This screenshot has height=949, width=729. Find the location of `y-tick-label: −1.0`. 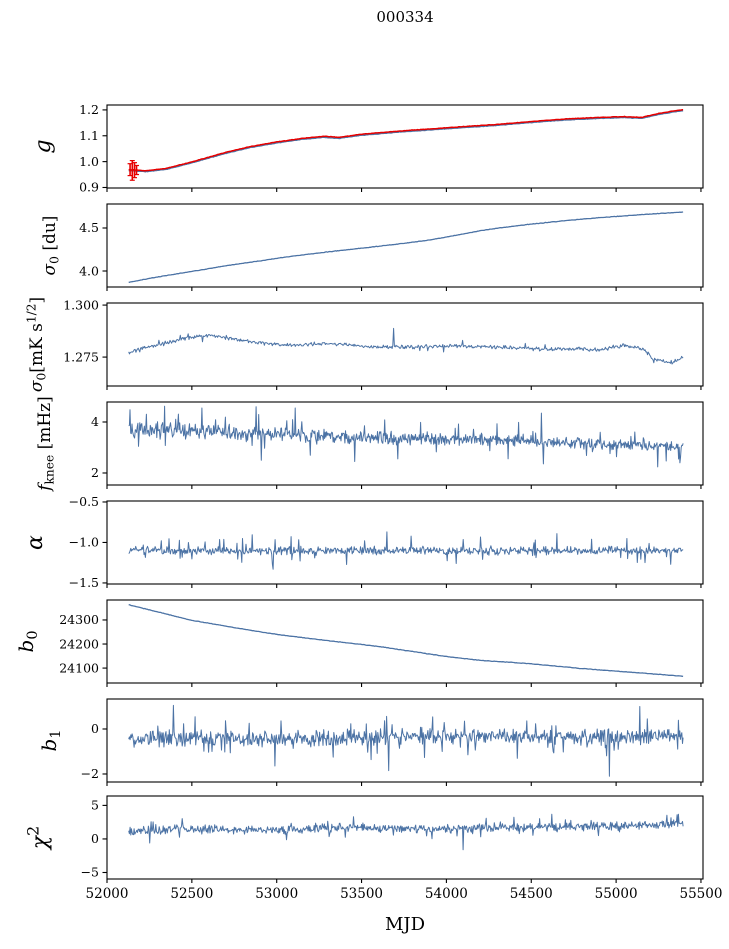

y-tick-label: −1.0 is located at coordinates (84, 542).